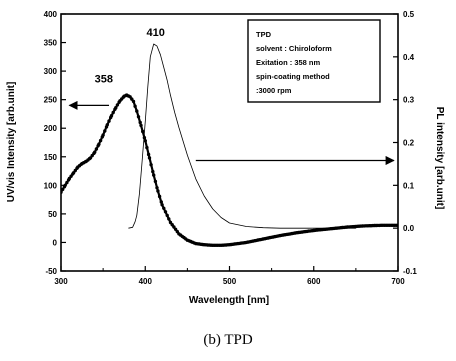 This screenshot has height=361, width=456. What do you see at coordinates (409, 14) in the screenshot?
I see `right-tick-label: 0.5` at bounding box center [409, 14].